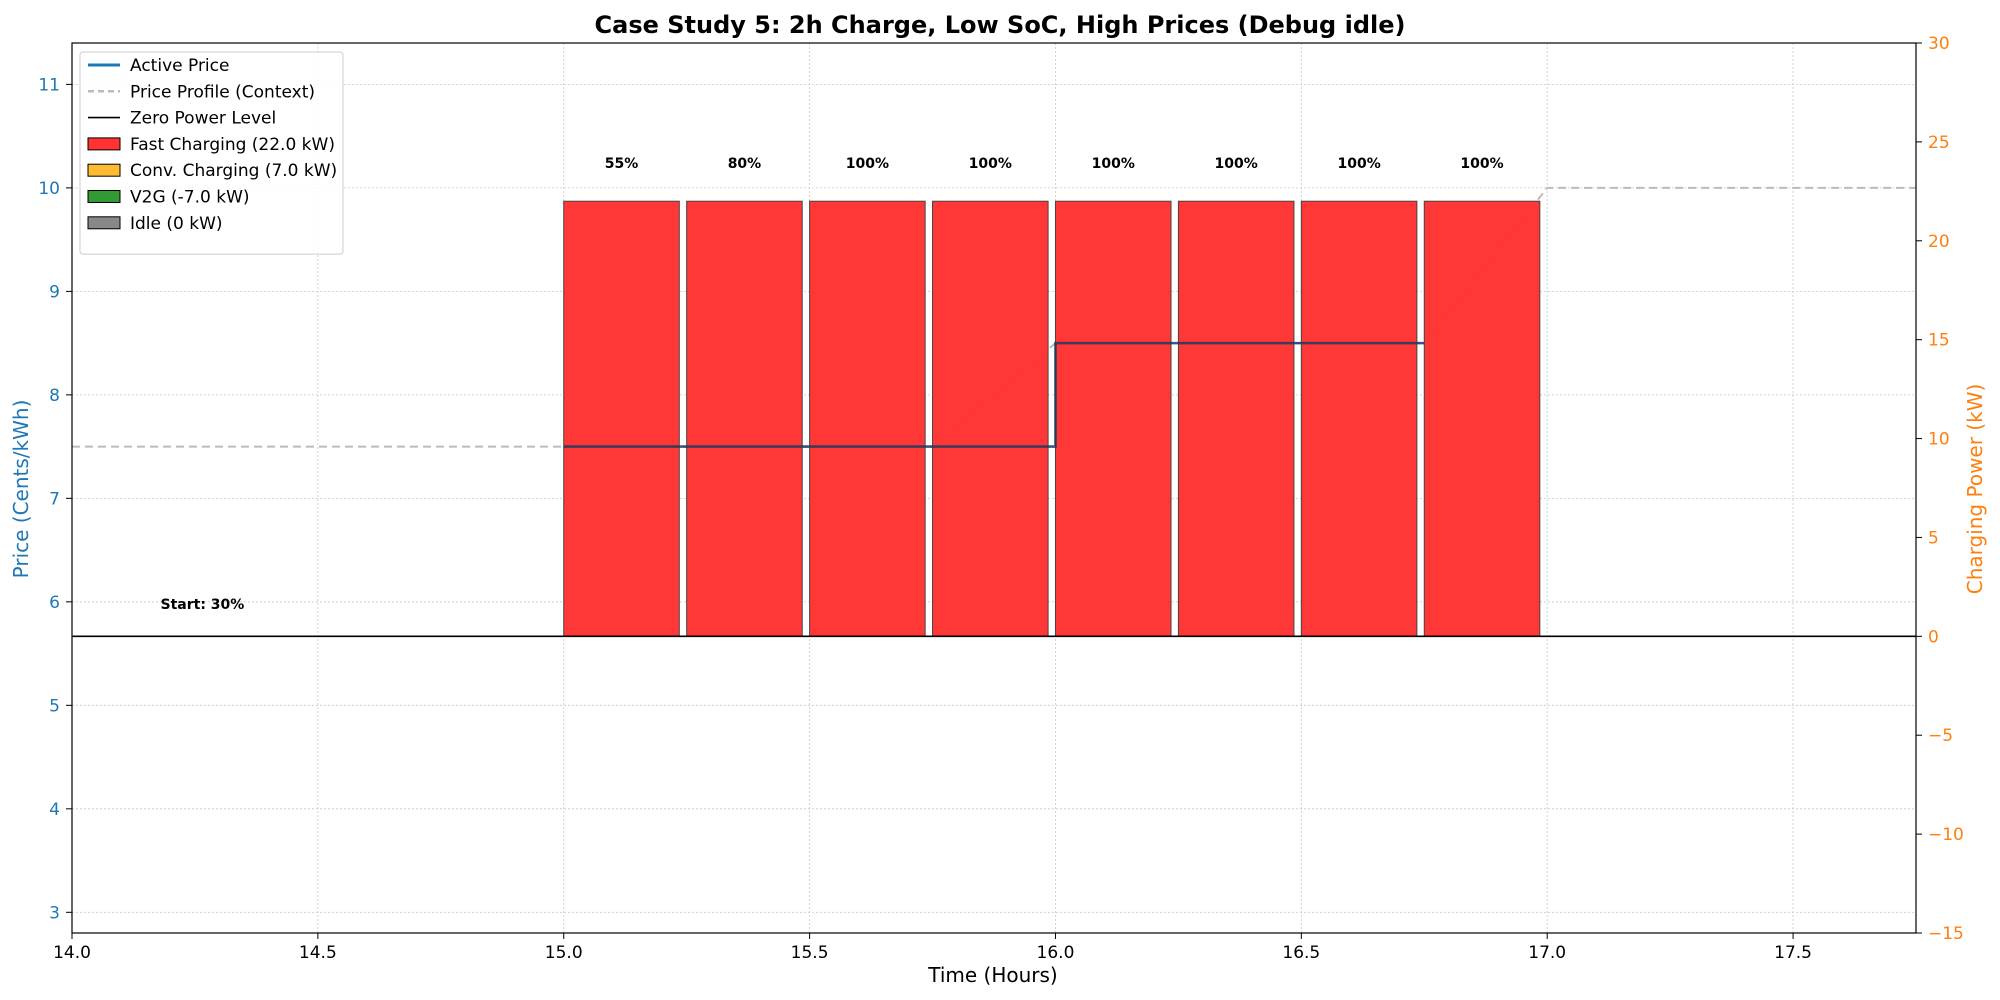 The image size is (2000, 1000). Describe the element at coordinates (72, 953) in the screenshot. I see `x-tick-label: 14.0` at that location.